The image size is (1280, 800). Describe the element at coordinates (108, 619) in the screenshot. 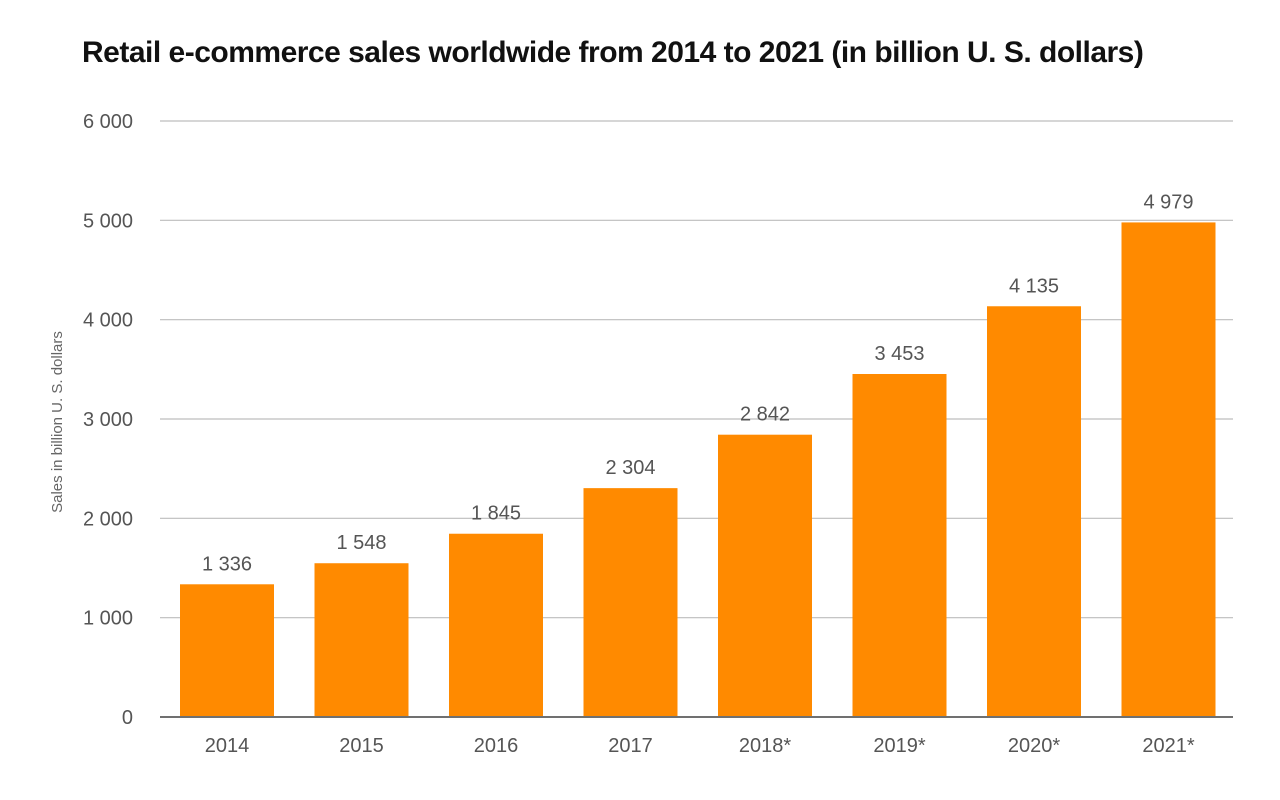

I see `y-tick-label: 1 000` at that location.